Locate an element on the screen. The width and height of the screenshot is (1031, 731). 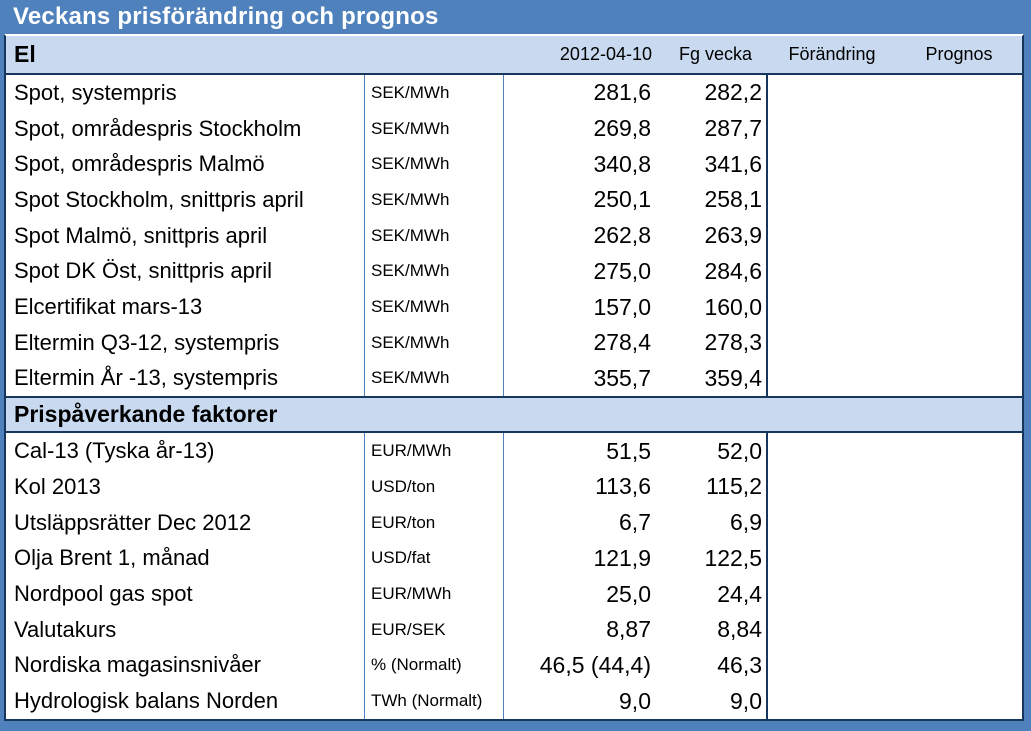
row-value-prev-week: 287,7 is located at coordinates (712, 128).